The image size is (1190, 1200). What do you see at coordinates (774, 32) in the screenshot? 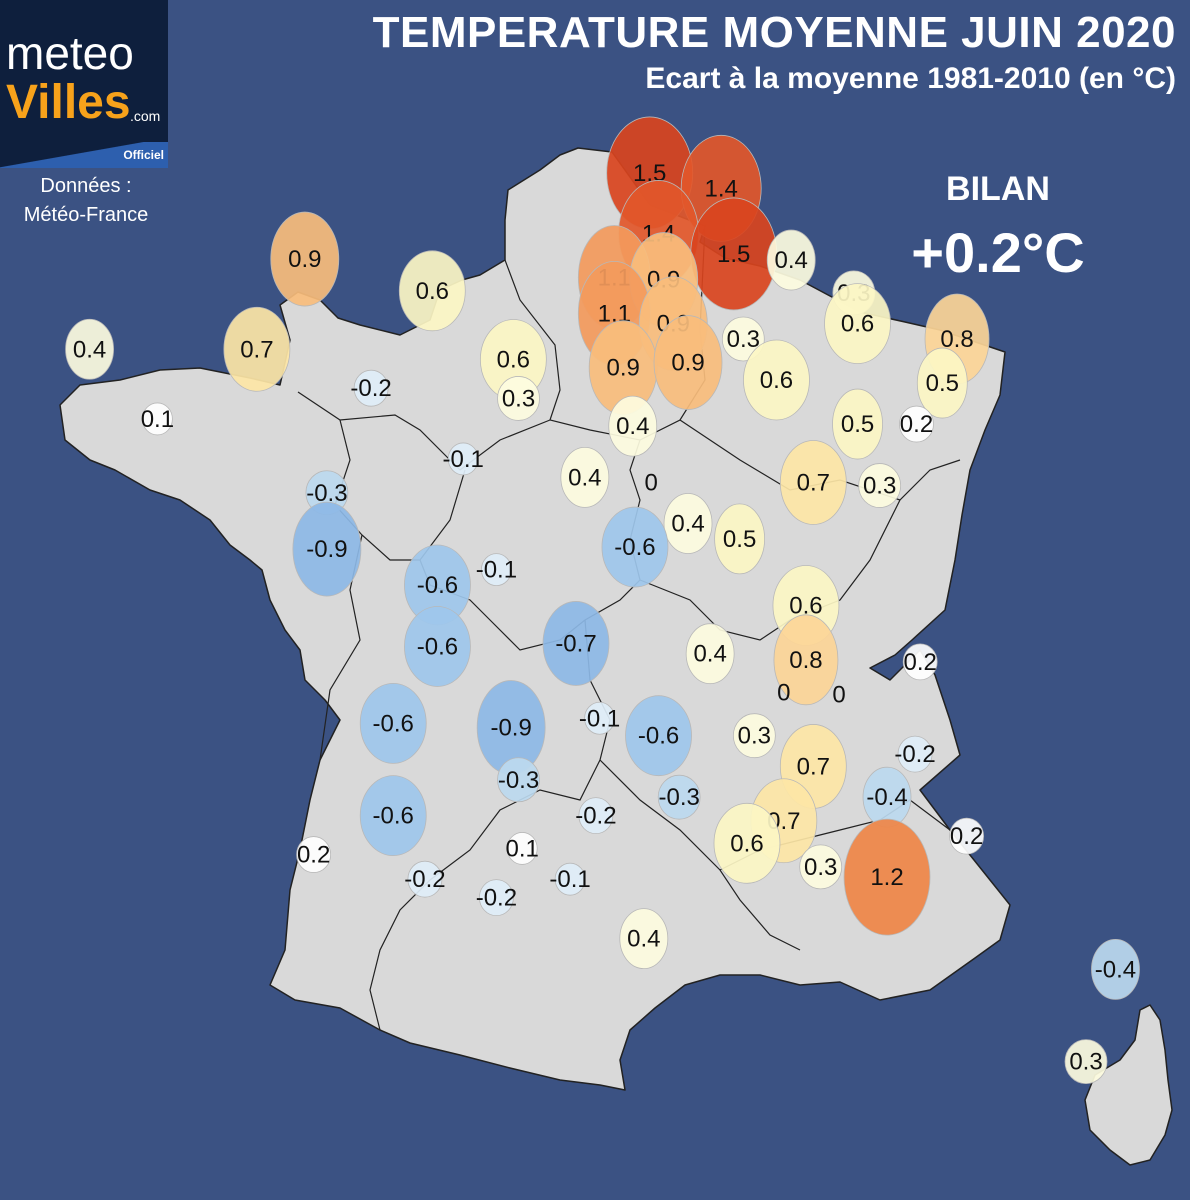
I see `map-title: TEMPERATURE MOYENNE JUIN 2020` at bounding box center [774, 32].